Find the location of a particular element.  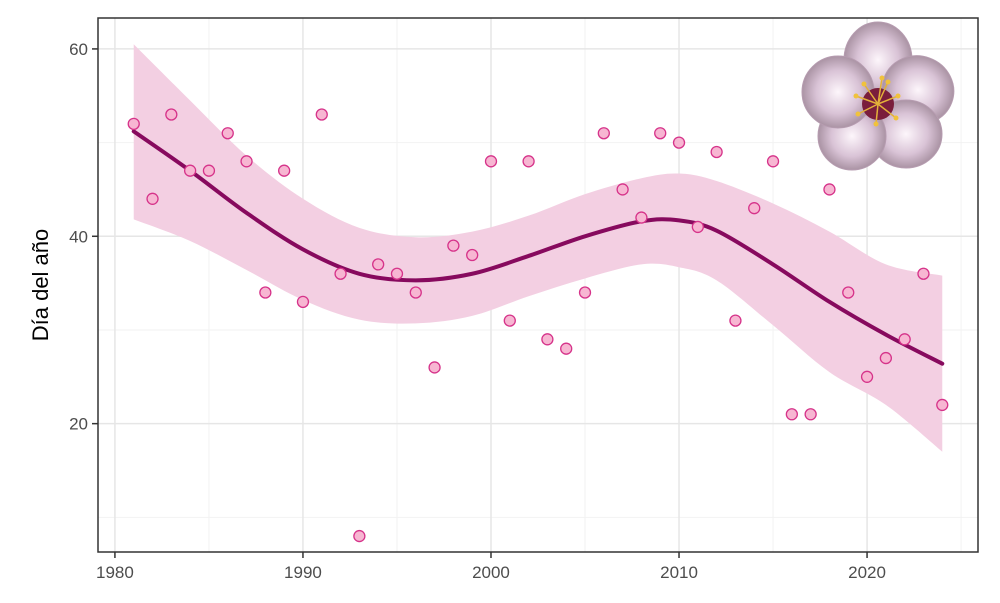

x-tick-label: 2010 is located at coordinates (679, 572).